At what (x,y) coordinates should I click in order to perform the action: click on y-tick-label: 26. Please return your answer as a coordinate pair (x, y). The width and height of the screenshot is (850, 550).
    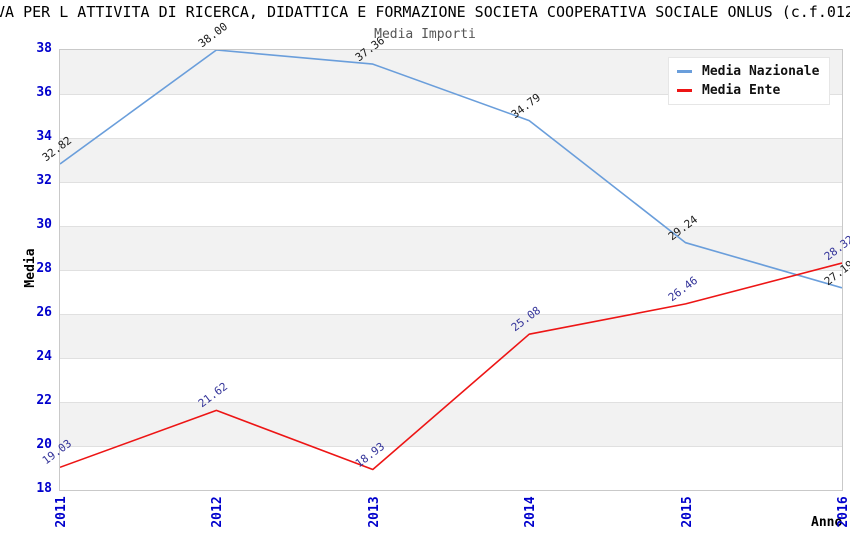
    Looking at the image, I should click on (44, 312).